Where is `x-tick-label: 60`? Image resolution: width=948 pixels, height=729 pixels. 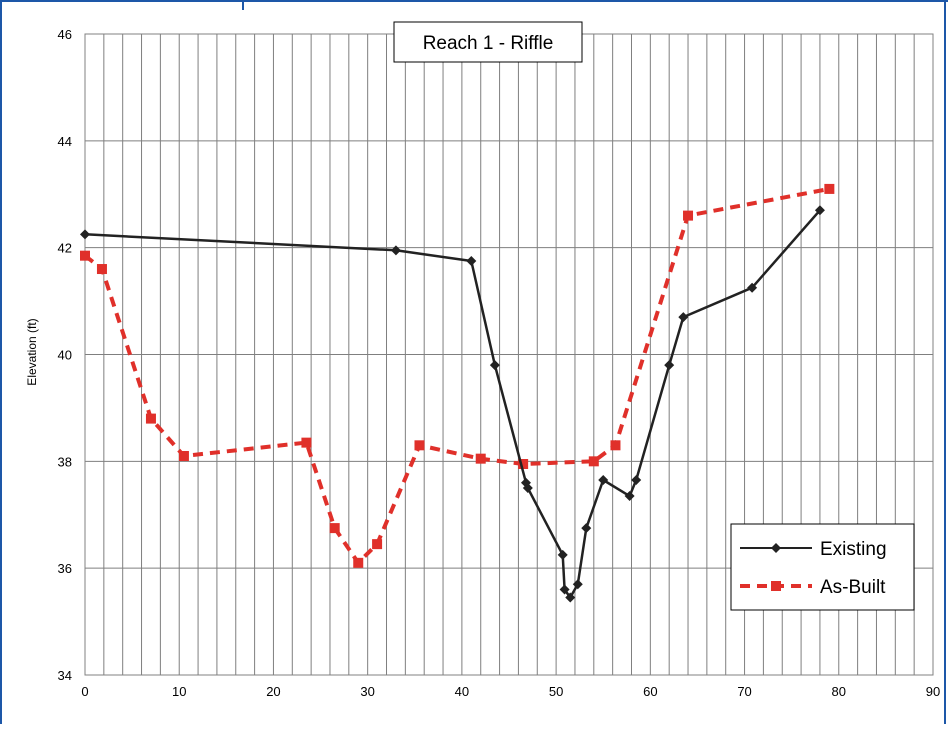 x-tick-label: 60 is located at coordinates (650, 691).